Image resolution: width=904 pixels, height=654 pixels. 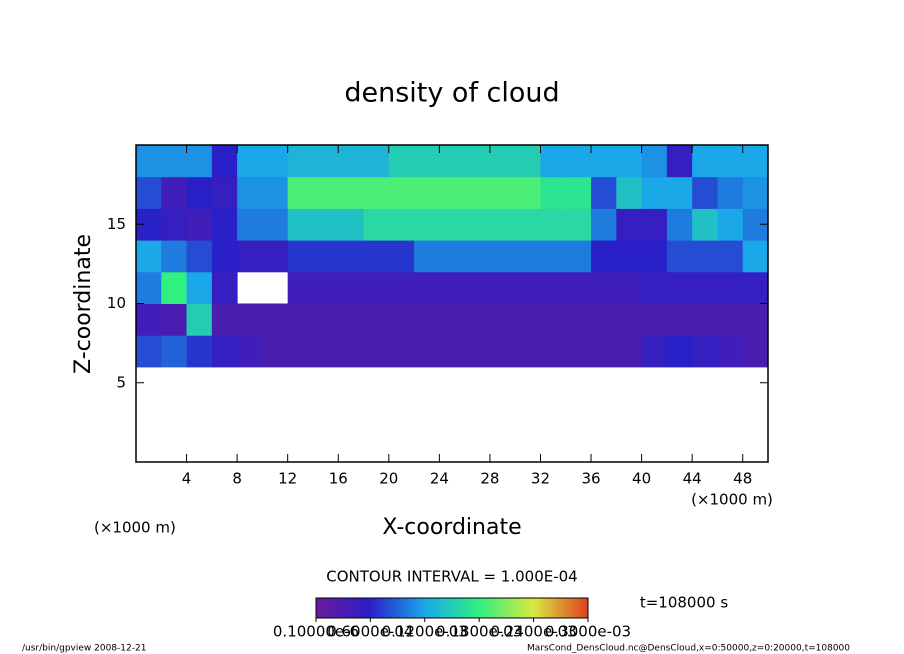 I want to click on colorbar-label: 0.1800e-03, so click(x=479, y=632).